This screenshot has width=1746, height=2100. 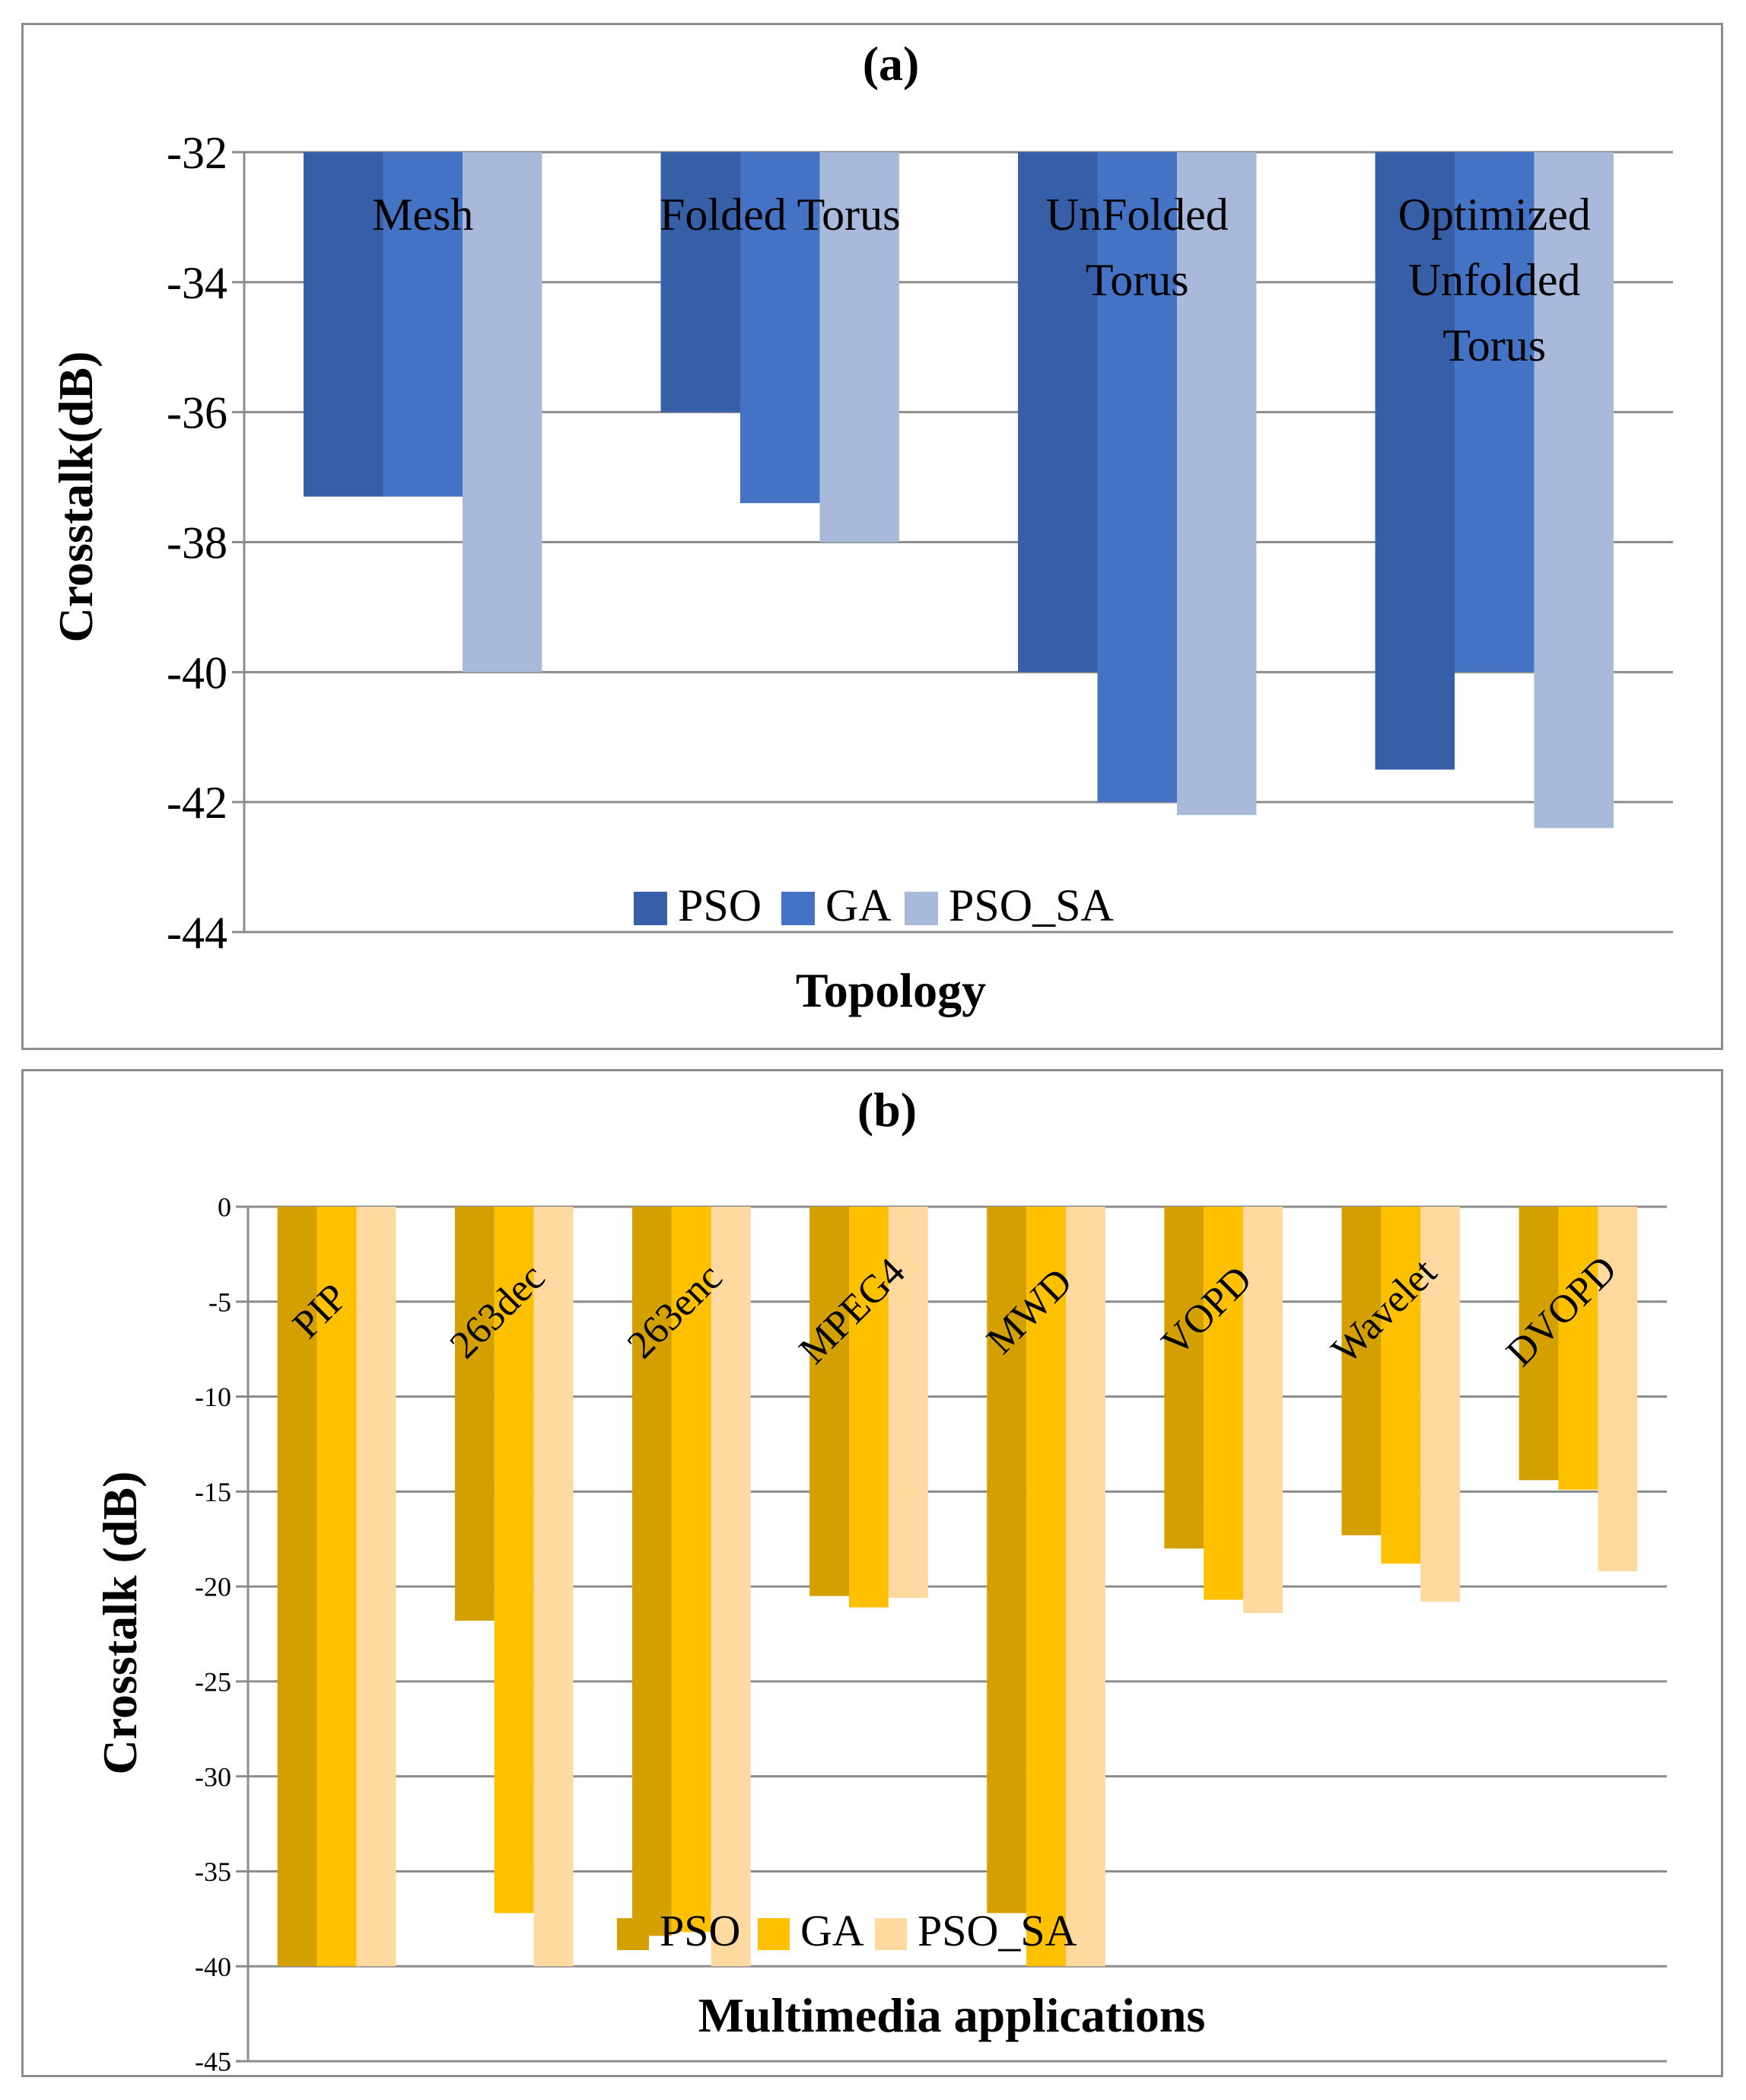 What do you see at coordinates (197, 933) in the screenshot?
I see `a-ytick-label: -44` at bounding box center [197, 933].